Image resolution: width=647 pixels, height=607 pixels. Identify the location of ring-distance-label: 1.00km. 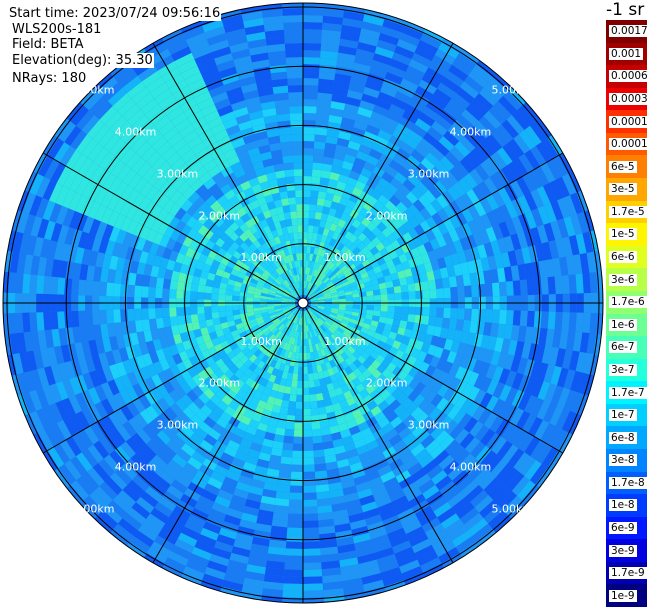
(345, 341).